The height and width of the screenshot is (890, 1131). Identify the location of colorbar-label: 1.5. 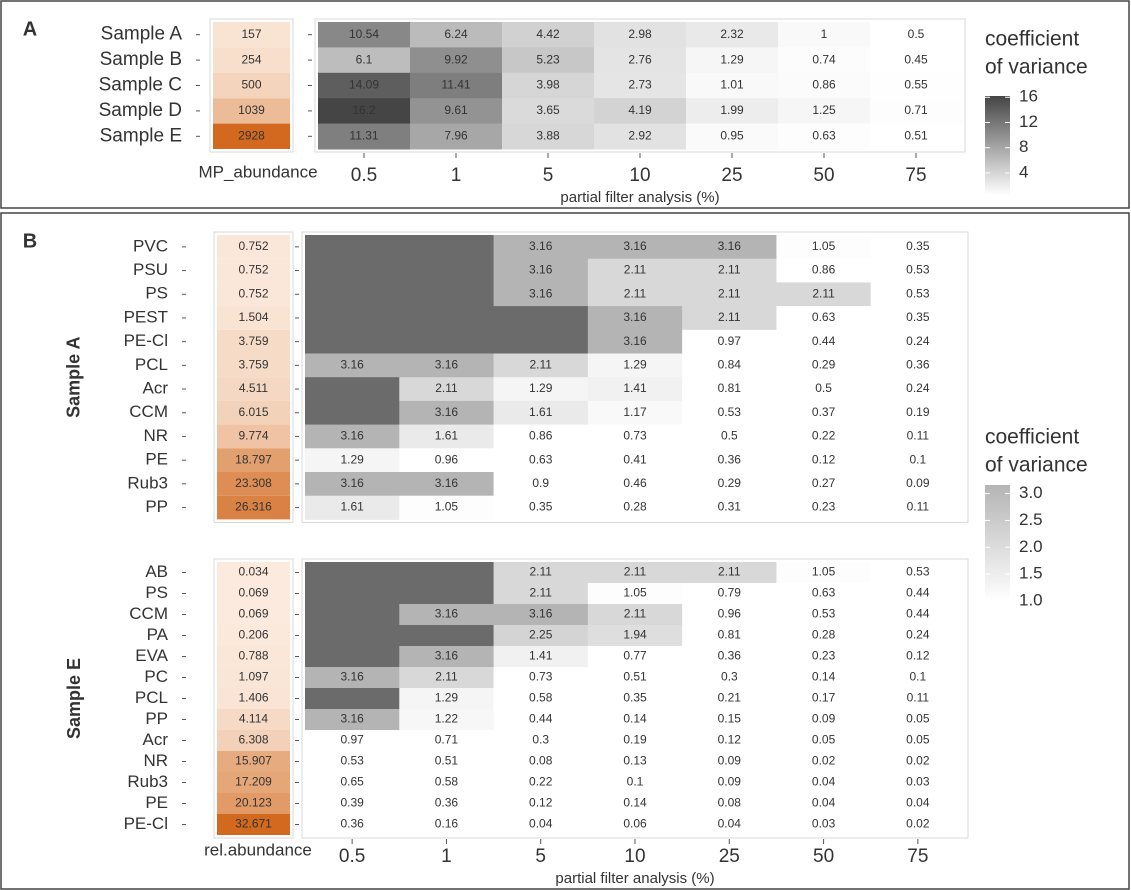
(1031, 573).